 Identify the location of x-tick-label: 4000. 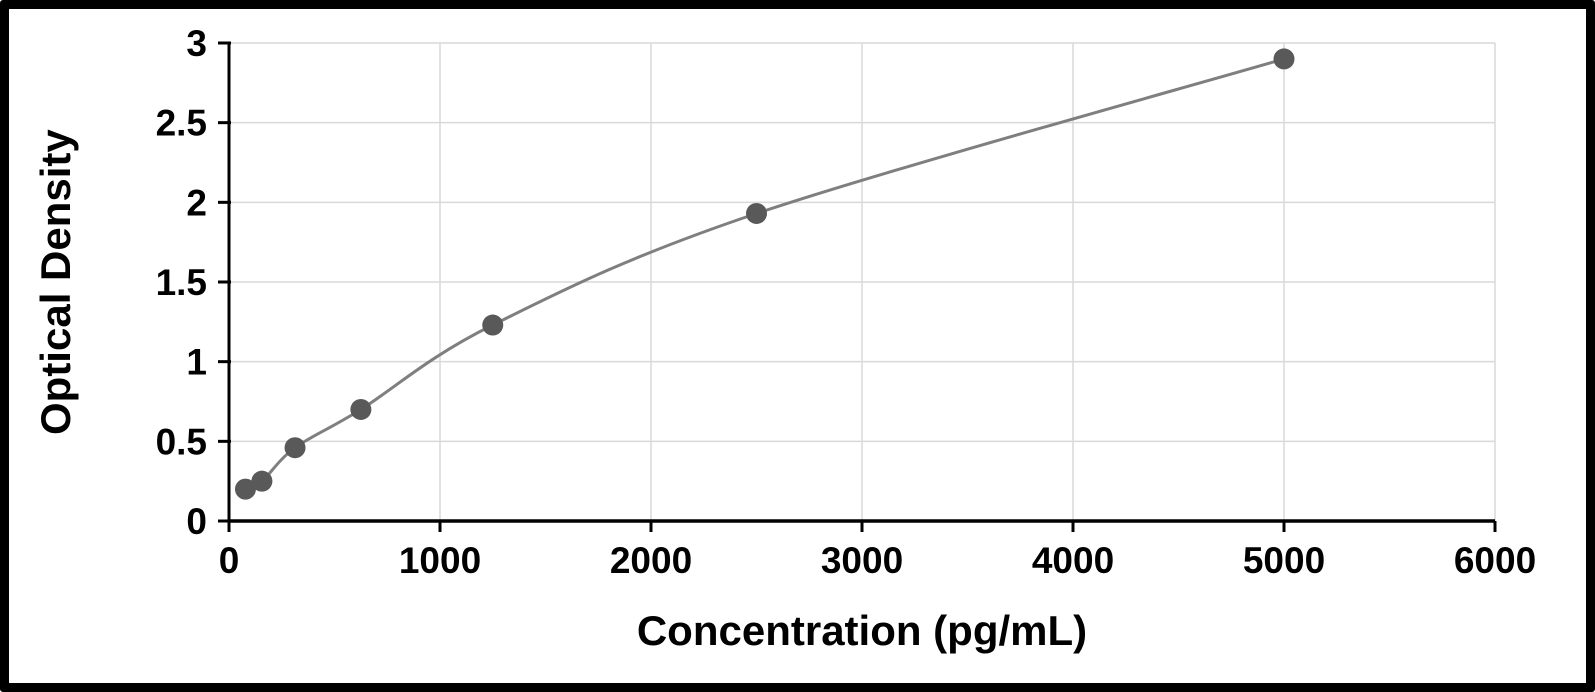
(1073, 560).